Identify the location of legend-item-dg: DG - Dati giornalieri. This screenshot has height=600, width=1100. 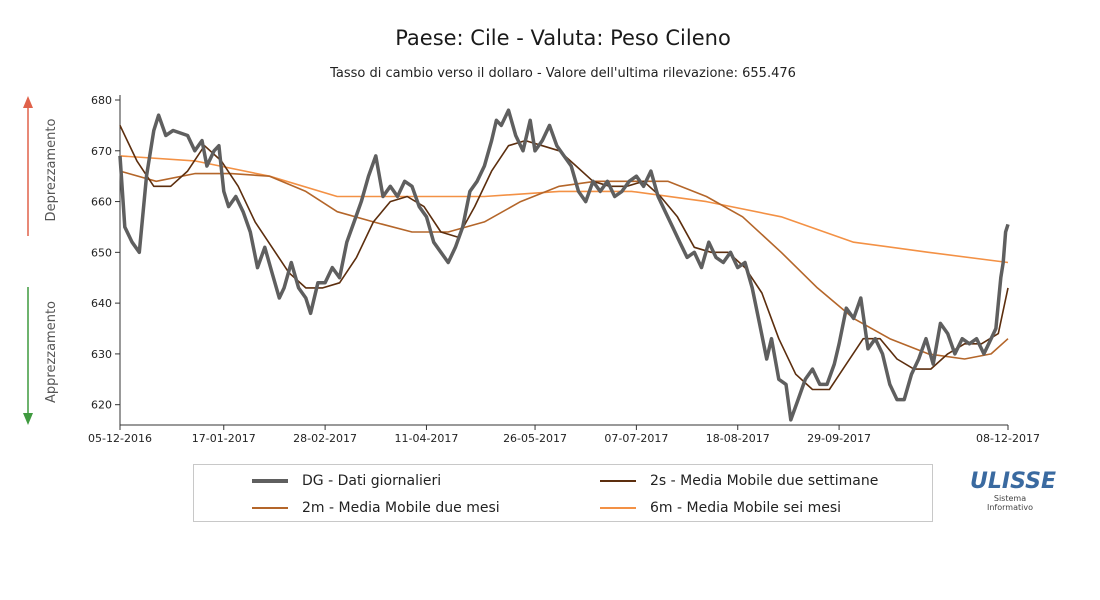
(346, 481).